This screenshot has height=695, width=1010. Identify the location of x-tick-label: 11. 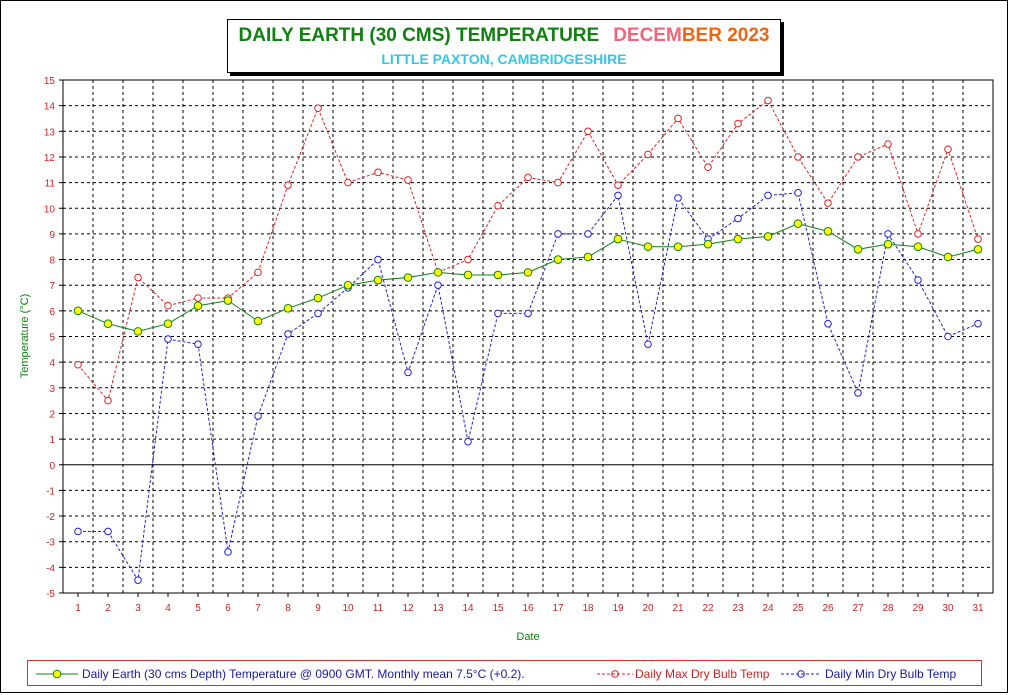
(378, 608).